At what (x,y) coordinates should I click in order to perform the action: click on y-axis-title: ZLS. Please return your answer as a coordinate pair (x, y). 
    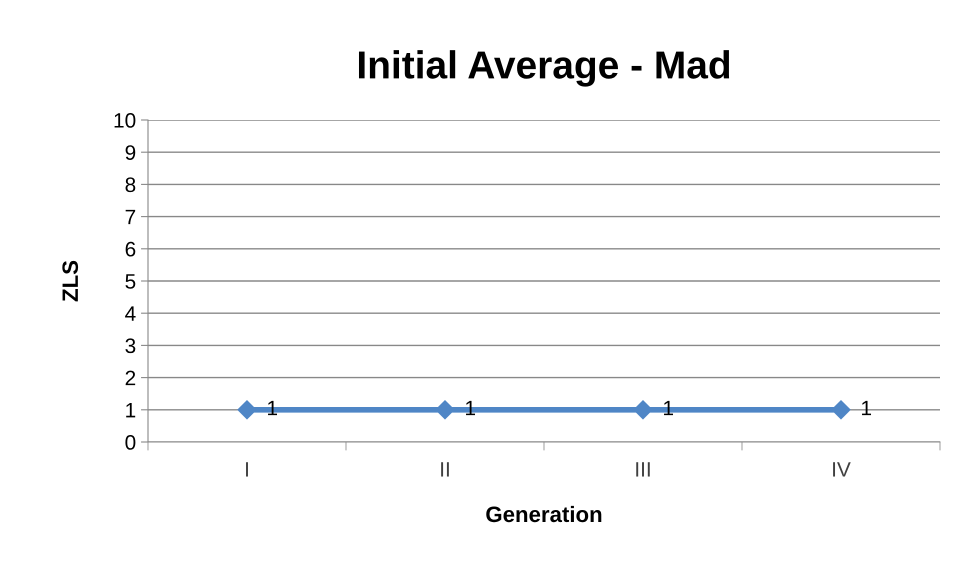
    Looking at the image, I should click on (70, 281).